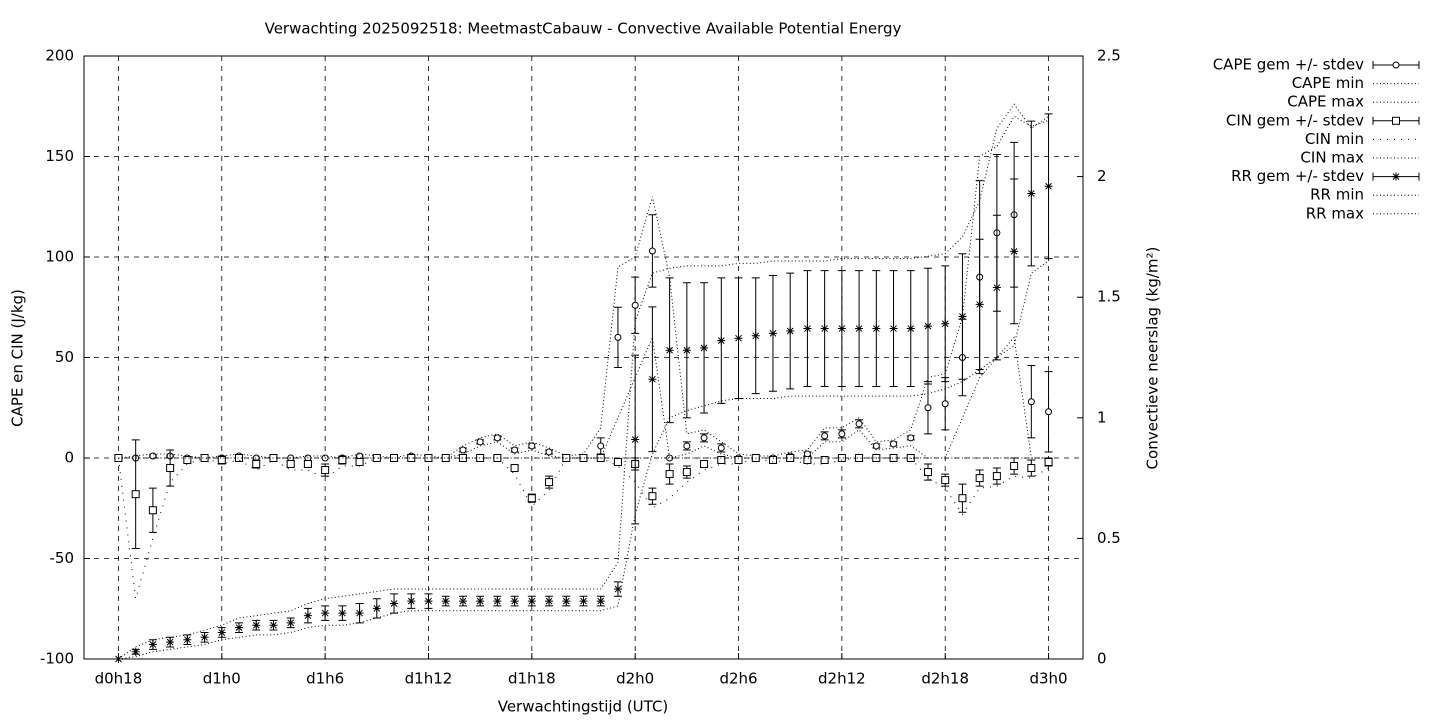  What do you see at coordinates (532, 679) in the screenshot?
I see `x-tick-label: d1h18` at bounding box center [532, 679].